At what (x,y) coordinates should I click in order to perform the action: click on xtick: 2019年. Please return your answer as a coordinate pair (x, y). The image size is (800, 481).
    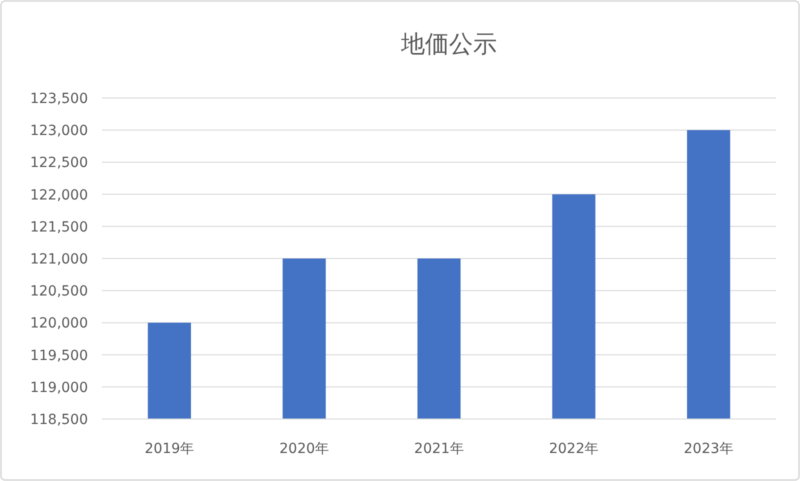
    Looking at the image, I should click on (169, 449).